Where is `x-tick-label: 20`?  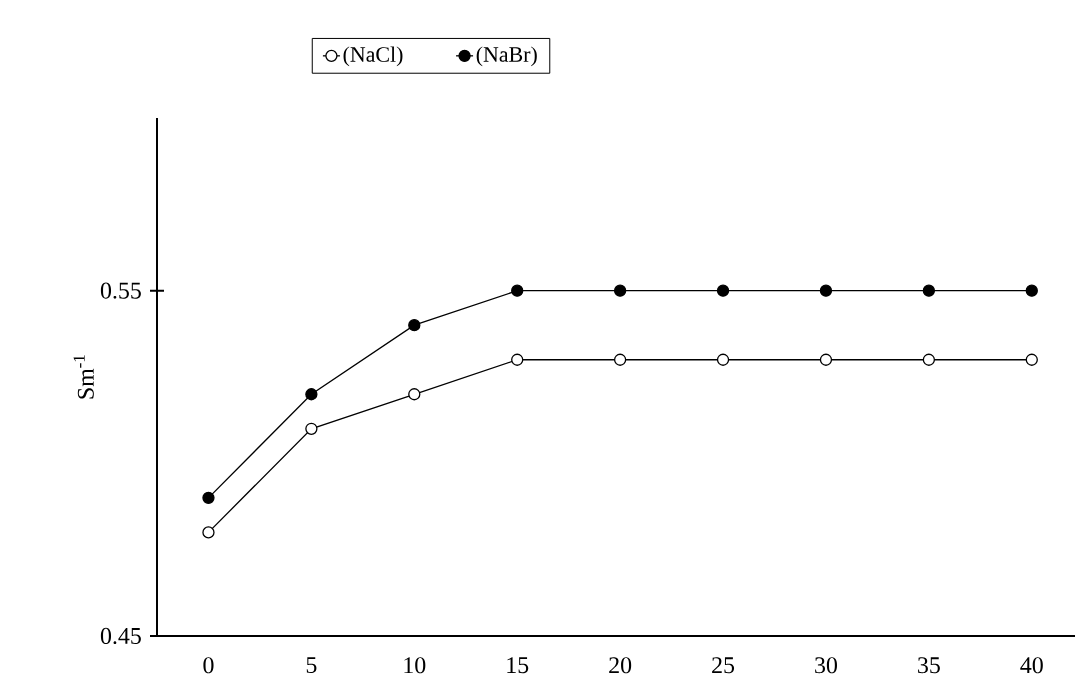
x-tick-label: 20 is located at coordinates (620, 665).